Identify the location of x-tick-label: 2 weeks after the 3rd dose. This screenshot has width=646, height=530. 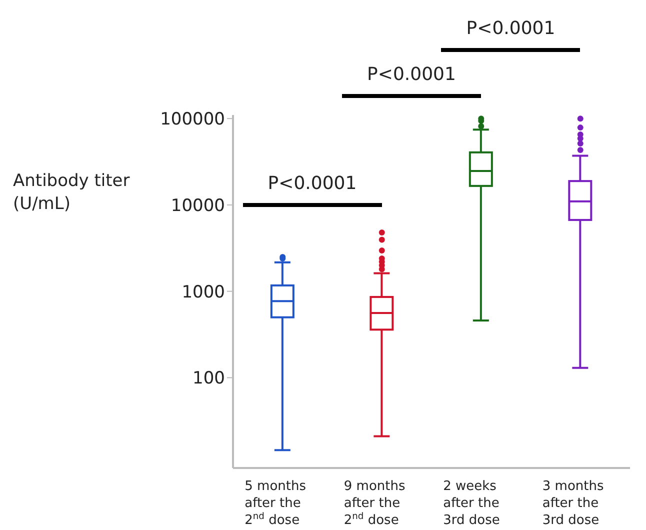
(471, 503).